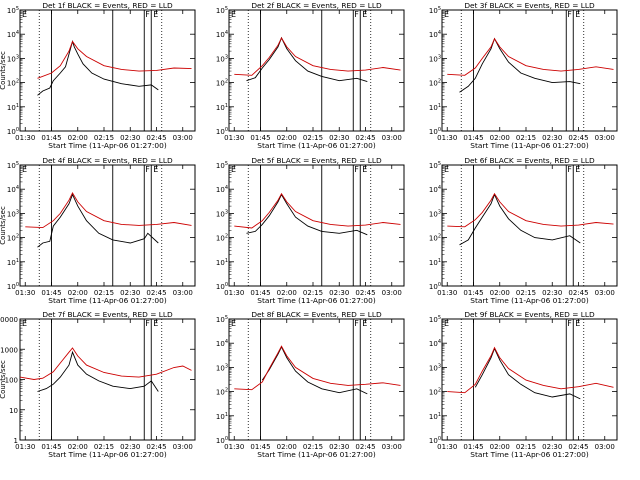 This screenshot has height=480, width=640. Describe the element at coordinates (16, 441) in the screenshot. I see `y-tick-label: 1` at that location.